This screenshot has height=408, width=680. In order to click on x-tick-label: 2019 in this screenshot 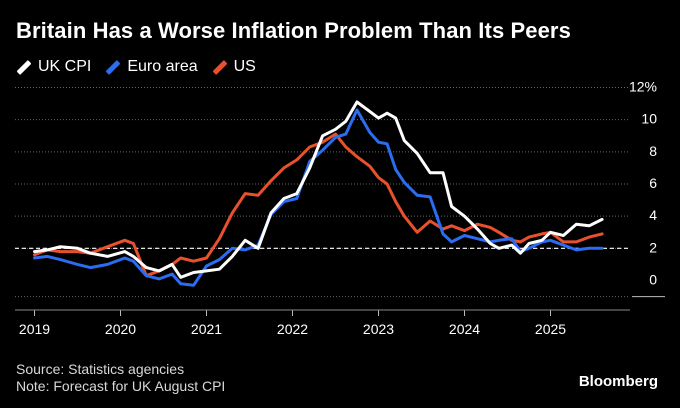, I will do `click(34, 329)`.